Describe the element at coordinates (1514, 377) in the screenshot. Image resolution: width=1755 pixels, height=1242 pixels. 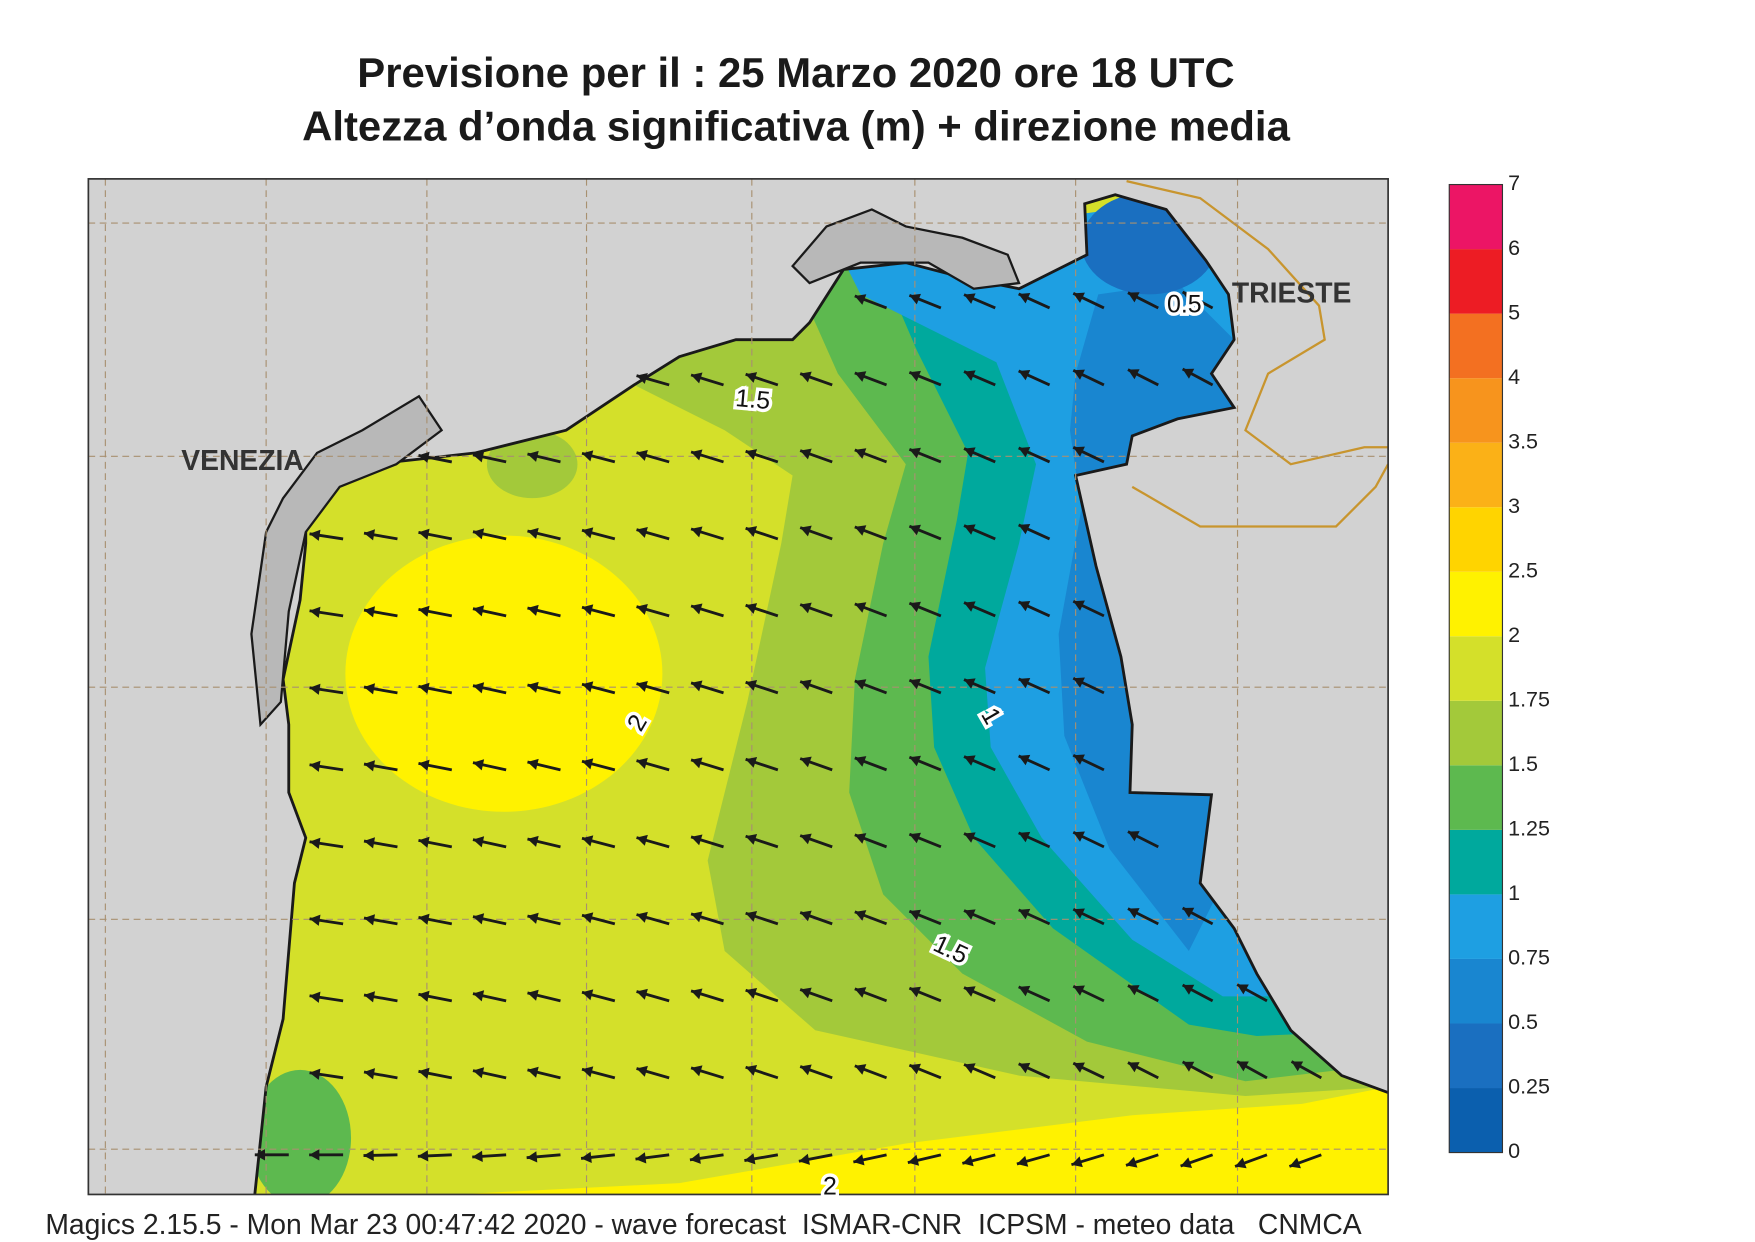
I see `colorbar-label: 4` at that location.